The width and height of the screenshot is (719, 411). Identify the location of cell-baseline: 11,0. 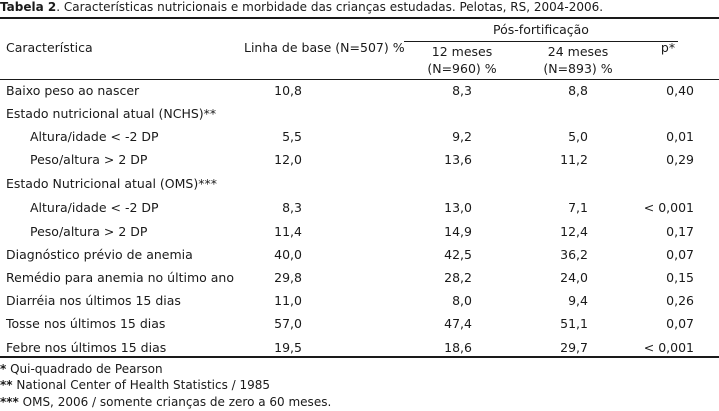
(288, 300).